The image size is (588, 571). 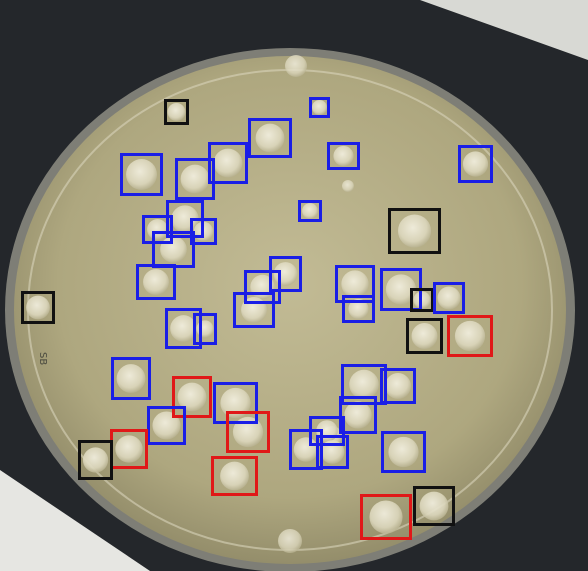 I want to click on paper-sheet, so click(x=75, y=520).